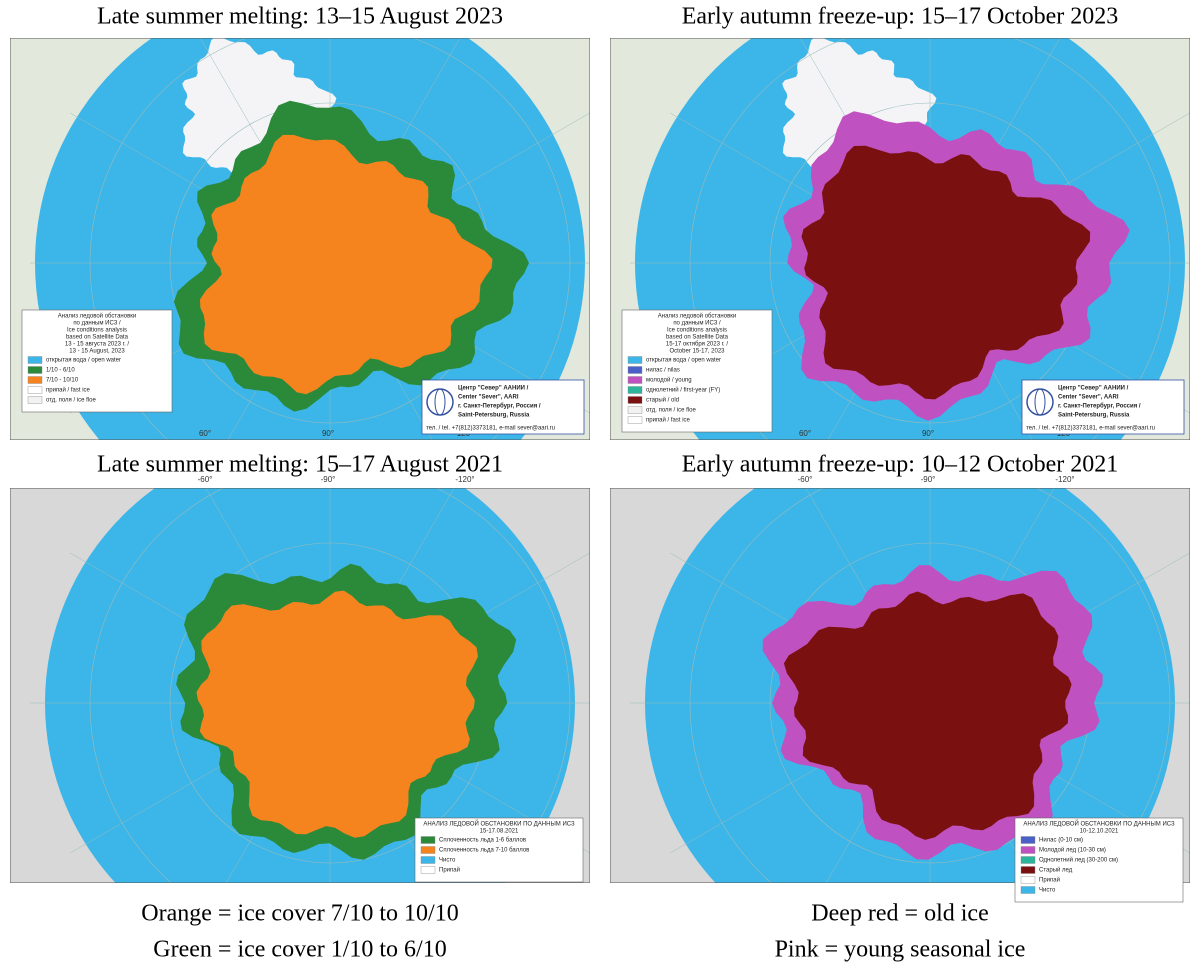  Describe the element at coordinates (482, 841) in the screenshot. I see `legend-label: Сплоченность льда 1-6 баллов` at that location.